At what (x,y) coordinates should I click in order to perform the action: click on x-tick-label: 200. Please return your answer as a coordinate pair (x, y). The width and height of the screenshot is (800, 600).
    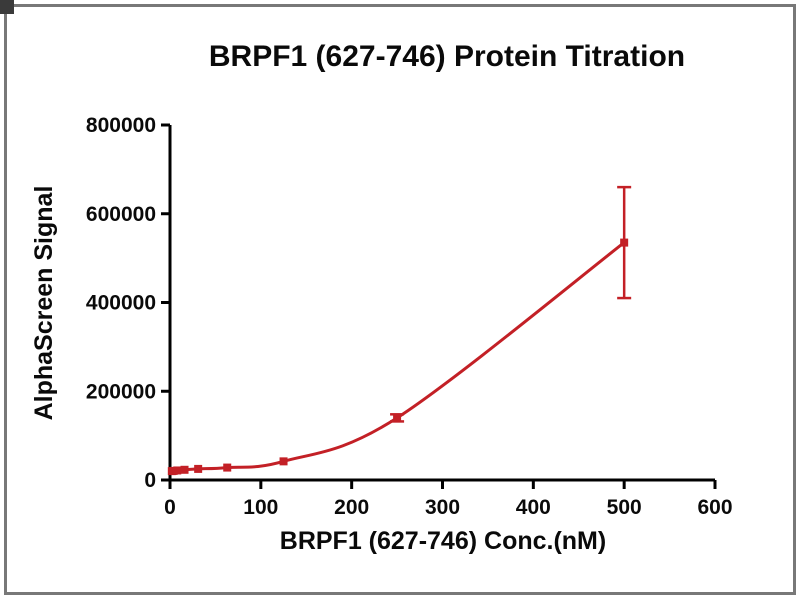
    Looking at the image, I should click on (351, 507).